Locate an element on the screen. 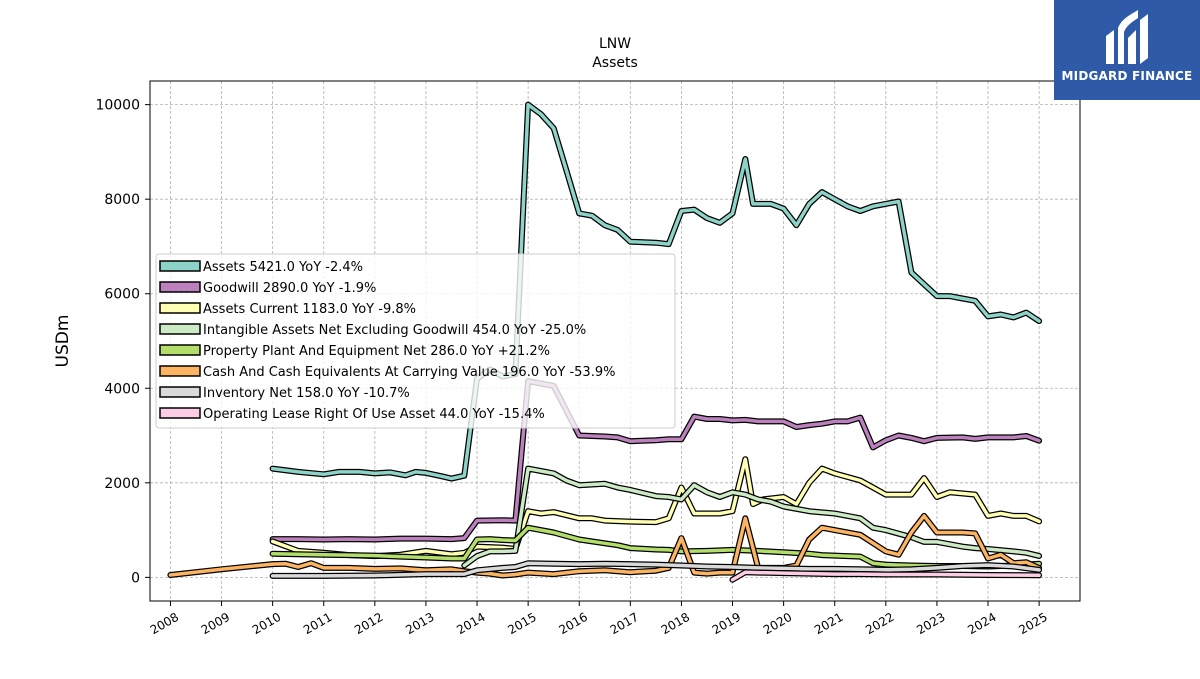  x-tick-label: 2011 is located at coordinates (317, 623).